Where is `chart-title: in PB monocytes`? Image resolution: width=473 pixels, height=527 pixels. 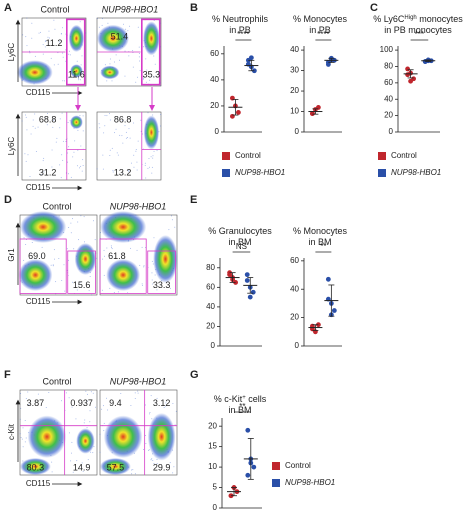 chart-title: in PB monocytes is located at coordinates (418, 30).